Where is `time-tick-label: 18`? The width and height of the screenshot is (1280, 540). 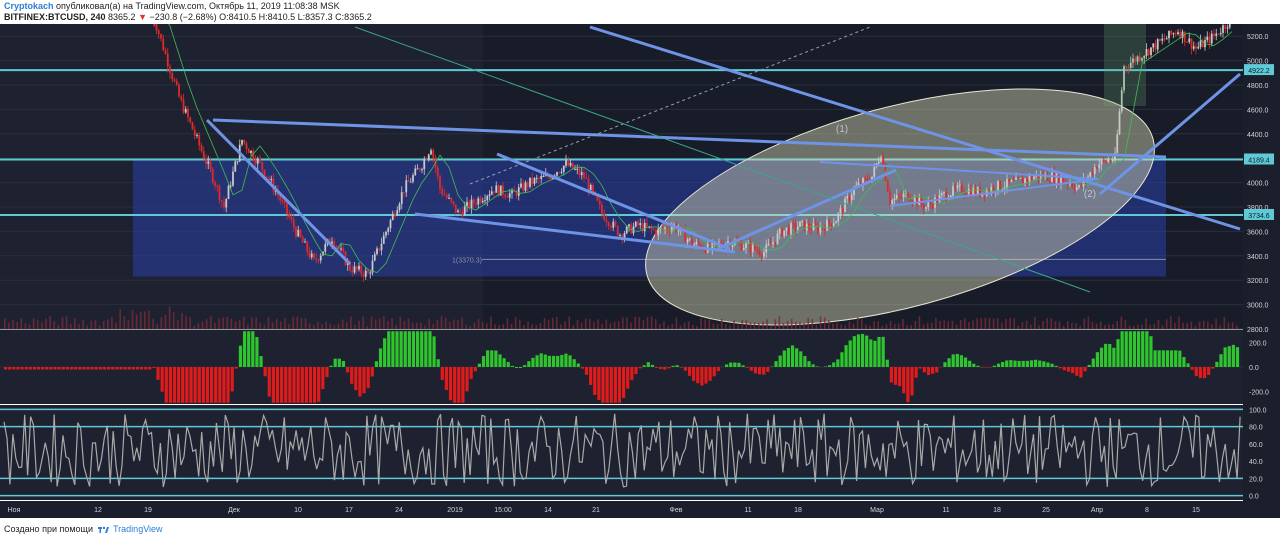
time-tick-label: 18 is located at coordinates (798, 510).